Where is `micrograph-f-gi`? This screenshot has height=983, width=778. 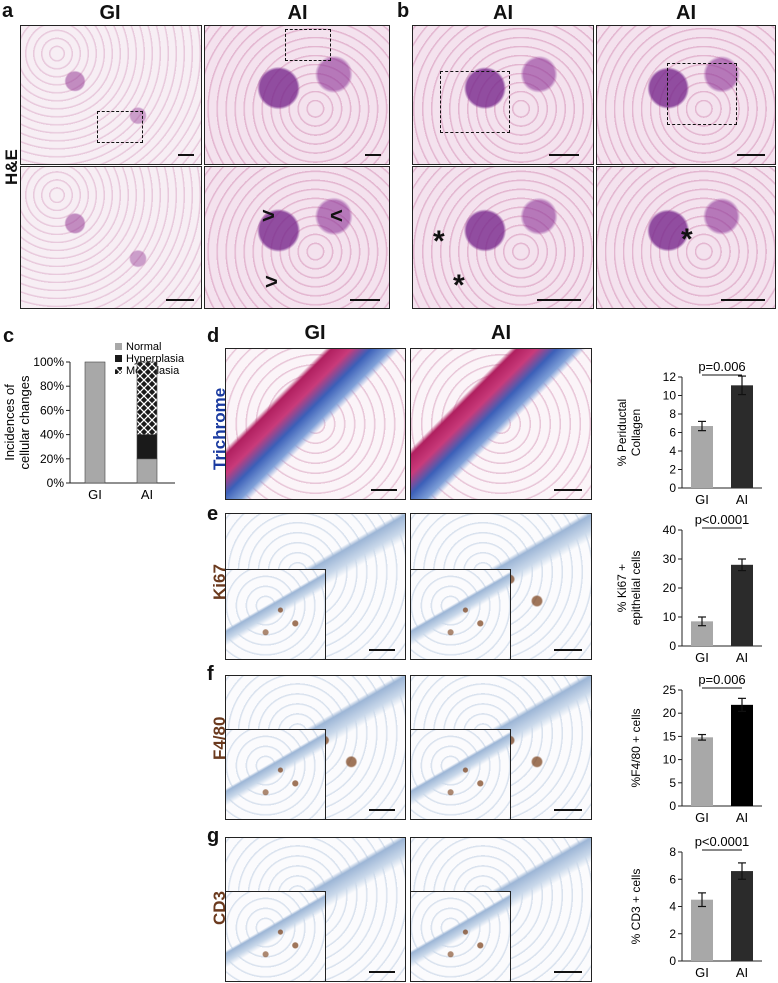 micrograph-f-gi is located at coordinates (315, 747).